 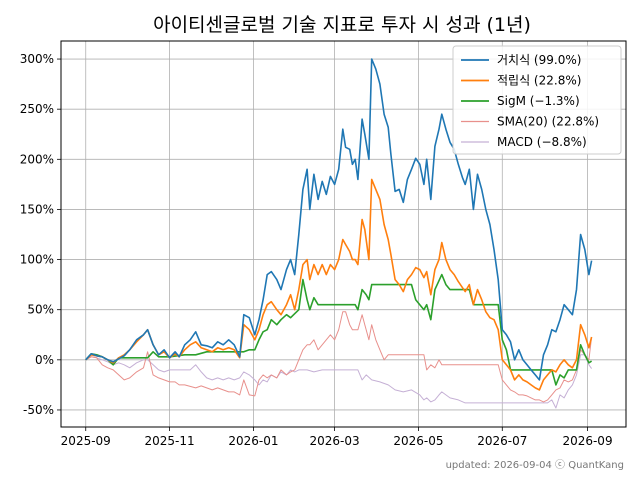 What do you see at coordinates (170, 441) in the screenshot?
I see `x-tick-label: 2025-11` at bounding box center [170, 441].